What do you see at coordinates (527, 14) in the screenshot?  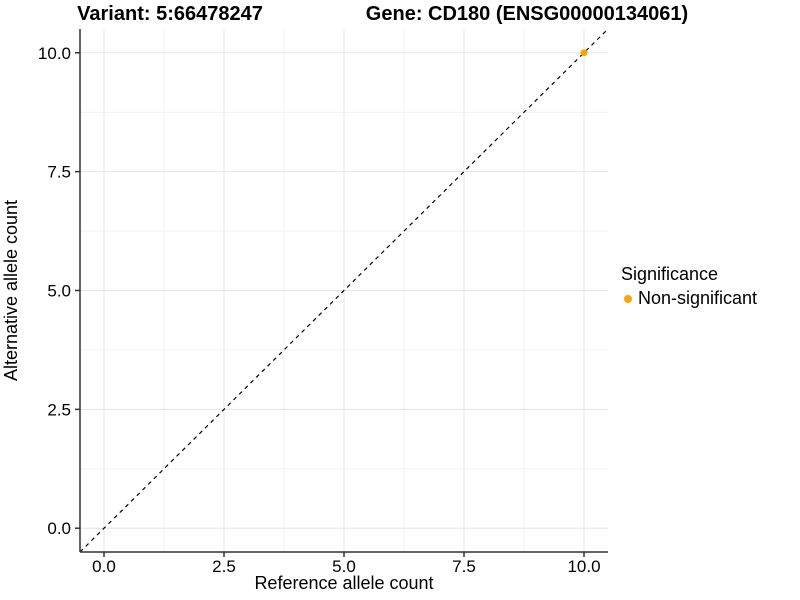 I see `gene-title: Gene: CD180 (ENSG00000134061)` at bounding box center [527, 14].